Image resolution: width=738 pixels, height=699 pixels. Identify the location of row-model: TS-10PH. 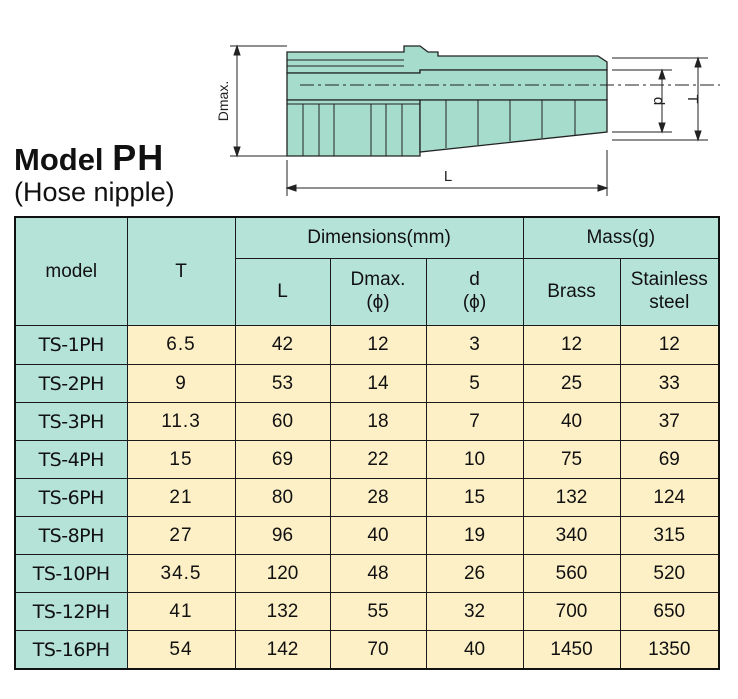
(71, 573).